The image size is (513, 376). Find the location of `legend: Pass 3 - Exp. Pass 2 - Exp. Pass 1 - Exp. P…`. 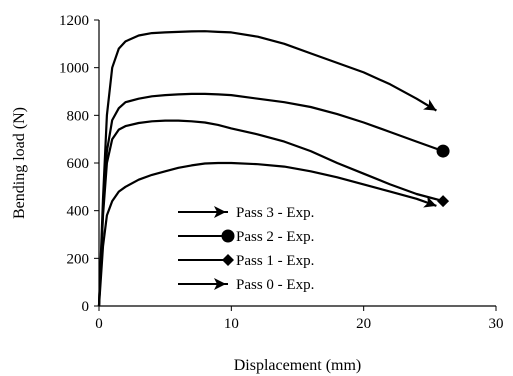

legend: Pass 3 - Exp. Pass 2 - Exp. Pass 1 - Exp. P… is located at coordinates (246, 249).